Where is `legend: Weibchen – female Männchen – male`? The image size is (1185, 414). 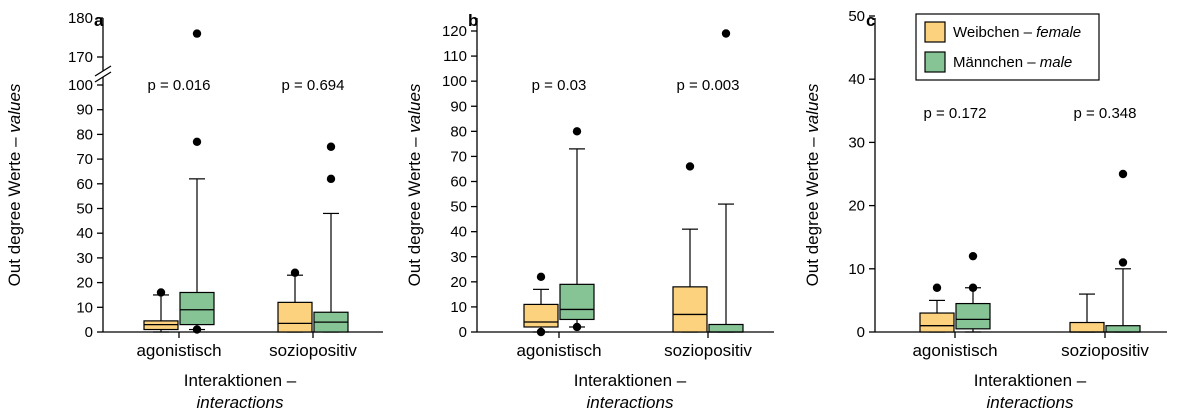
legend: Weibchen – female Männchen – male is located at coordinates (1007, 47).